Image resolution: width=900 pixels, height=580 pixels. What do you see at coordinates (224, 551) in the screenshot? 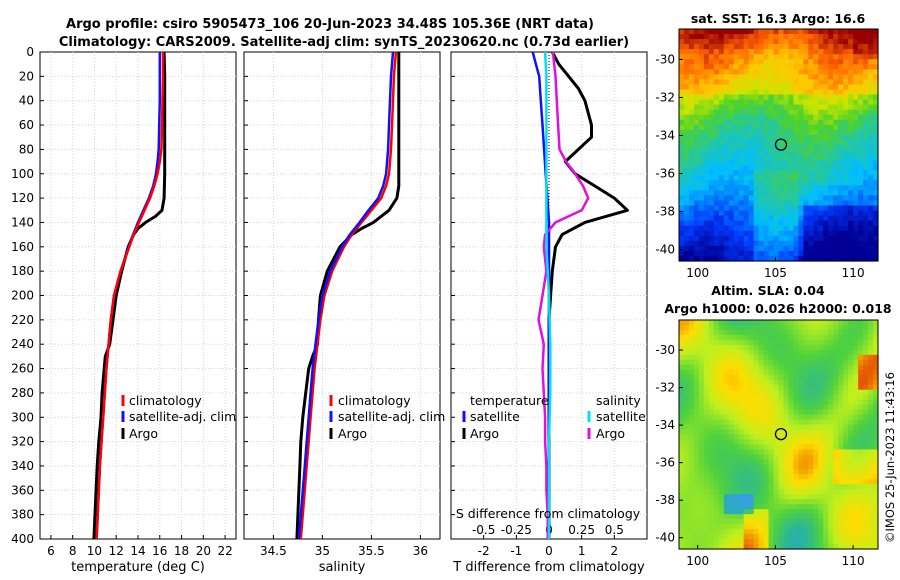
I see `x-tick-label: 22` at bounding box center [224, 551].